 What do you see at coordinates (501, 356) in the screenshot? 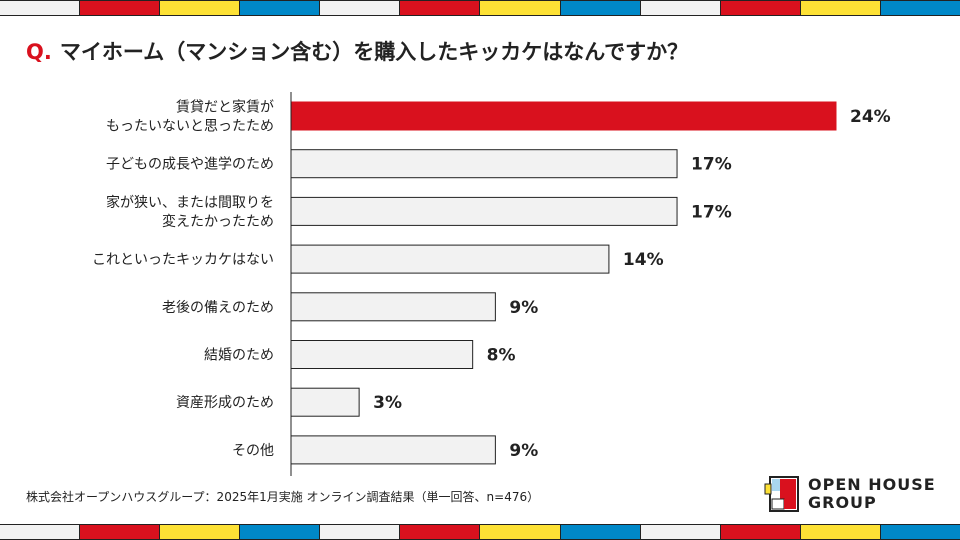
I see `value-label: 8%` at bounding box center [501, 356].